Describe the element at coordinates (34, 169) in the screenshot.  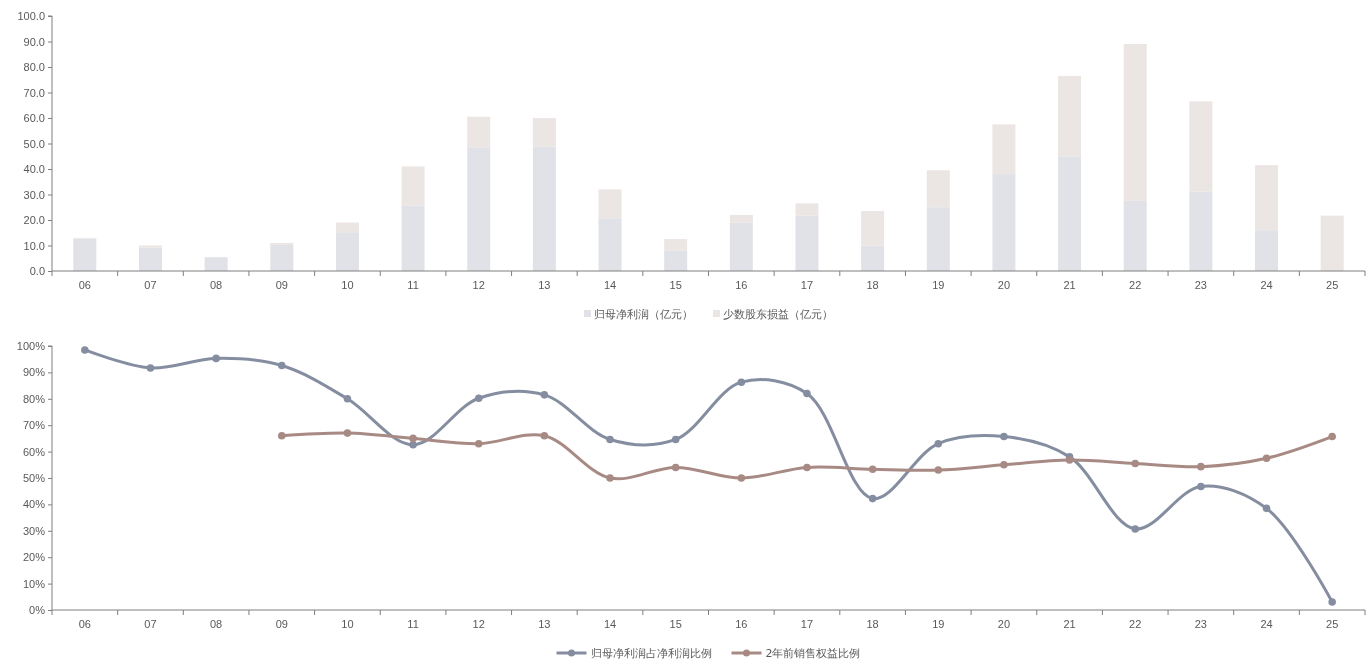
I see `y-tick-label: 40.0` at that location.